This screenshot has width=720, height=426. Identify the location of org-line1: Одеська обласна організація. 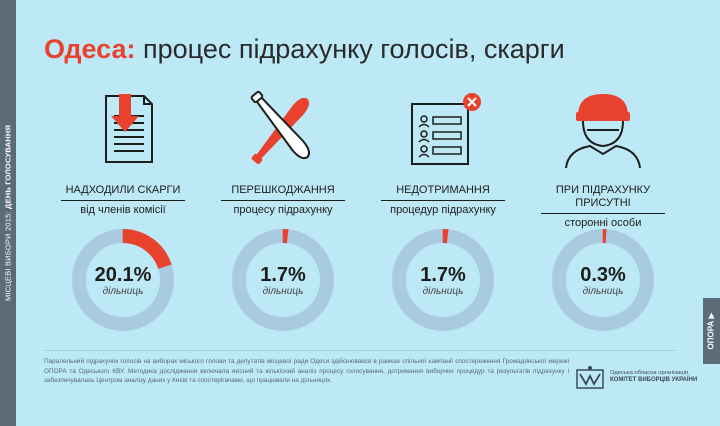
(649, 373).